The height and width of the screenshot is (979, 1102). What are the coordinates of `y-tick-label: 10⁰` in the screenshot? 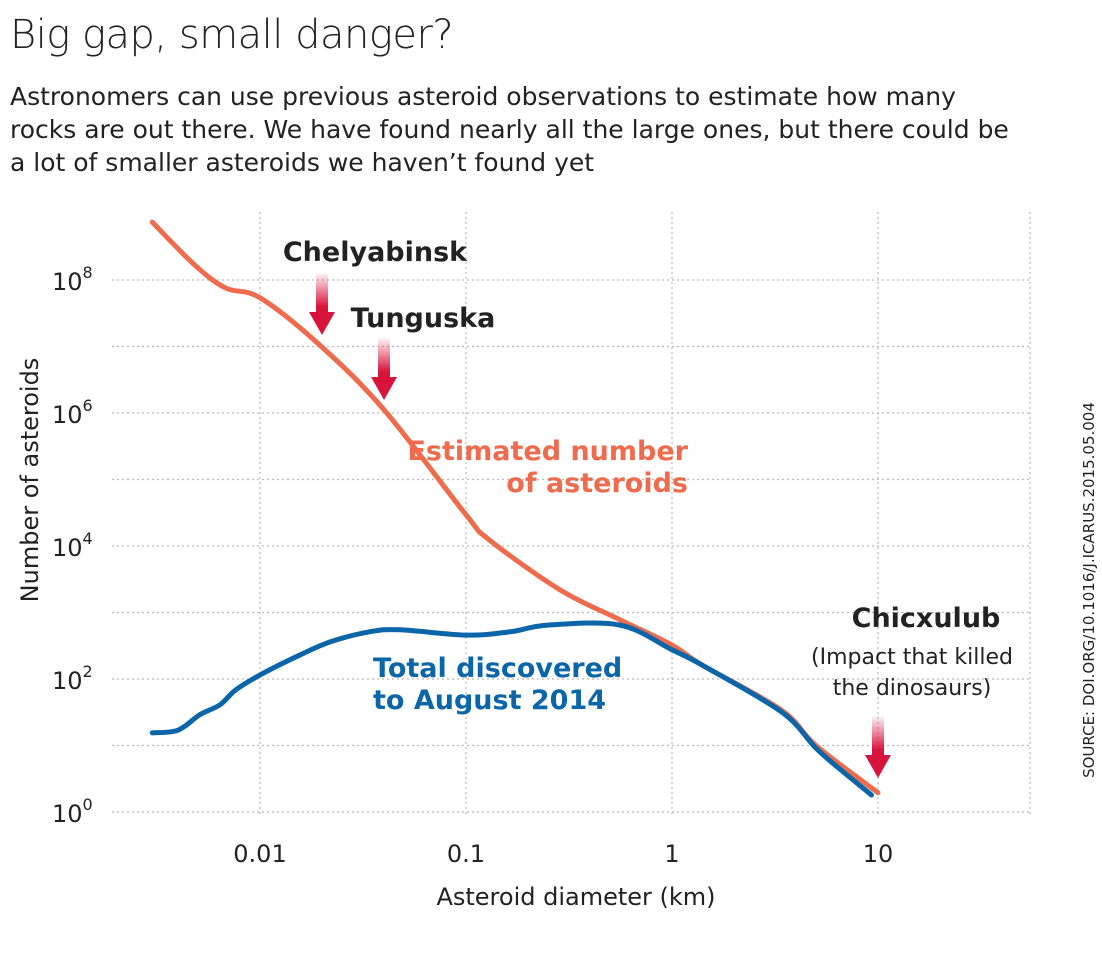 It's located at (72, 811).